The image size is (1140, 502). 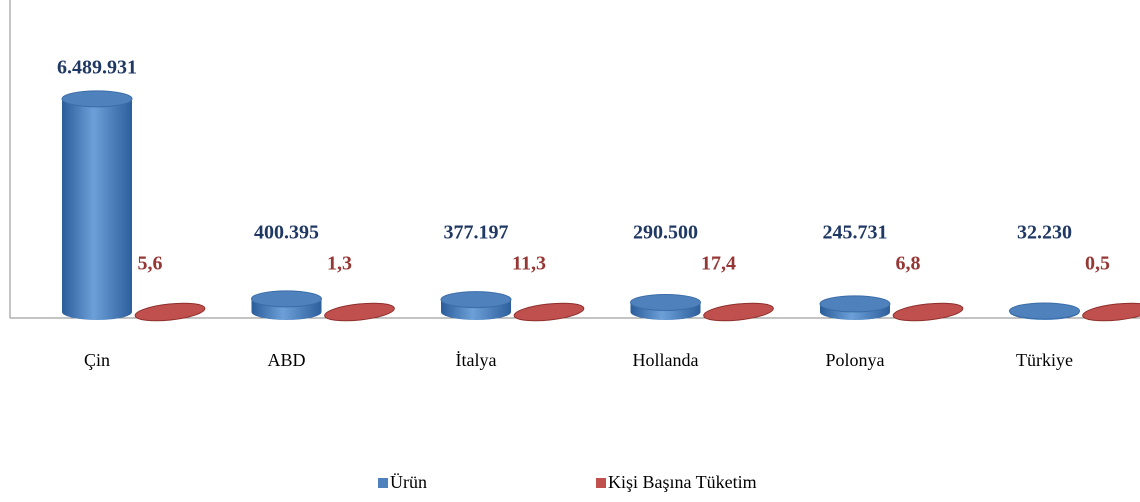 What do you see at coordinates (150, 264) in the screenshot?
I see `data-label: 5,6` at bounding box center [150, 264].